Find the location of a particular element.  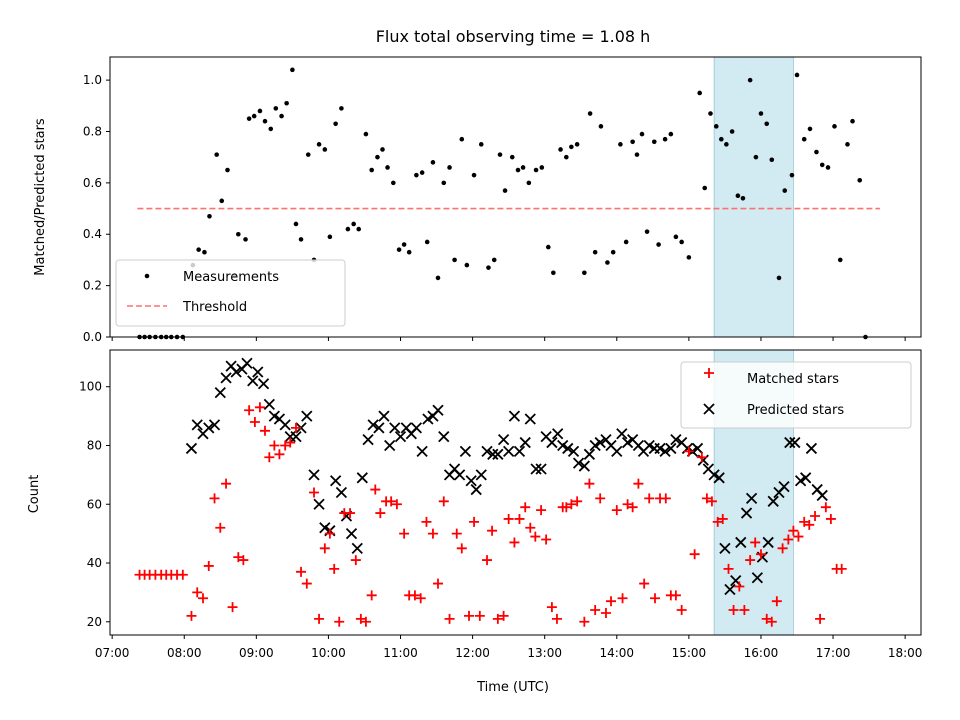

bottom-y-ticks: 20 40 60 80 100 is located at coordinates (94, 504).